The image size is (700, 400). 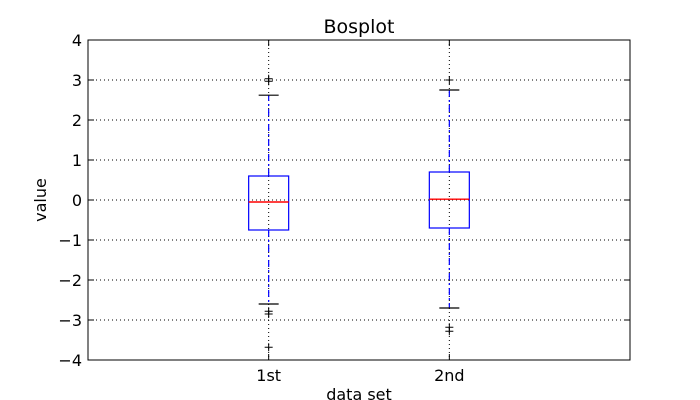 I want to click on x-axis-title: data set, so click(x=359, y=392).